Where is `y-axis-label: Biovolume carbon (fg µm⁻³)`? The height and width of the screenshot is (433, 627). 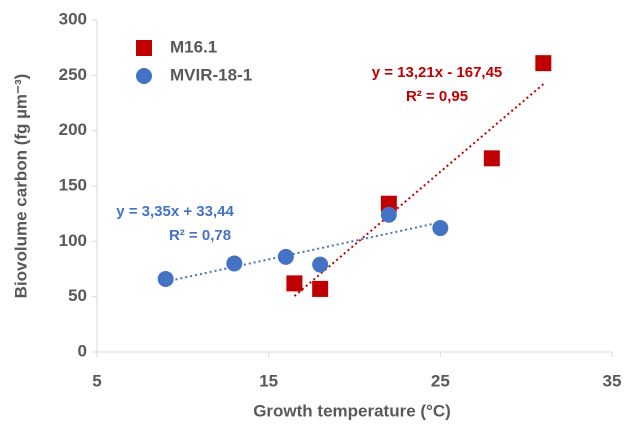
y-axis-label: Biovolume carbon (fg µm⁻³) is located at coordinates (20, 186).